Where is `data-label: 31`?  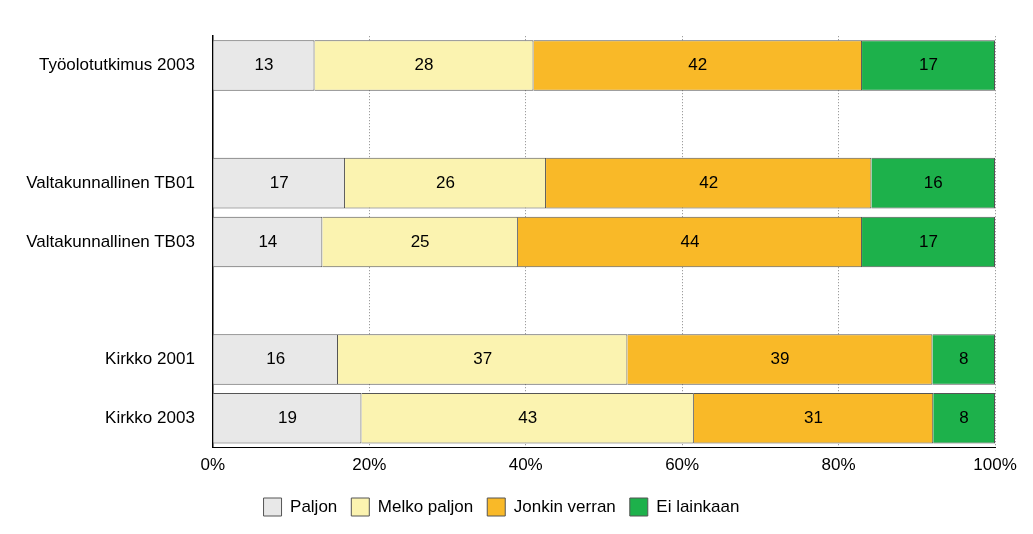
data-label: 31 is located at coordinates (813, 417).